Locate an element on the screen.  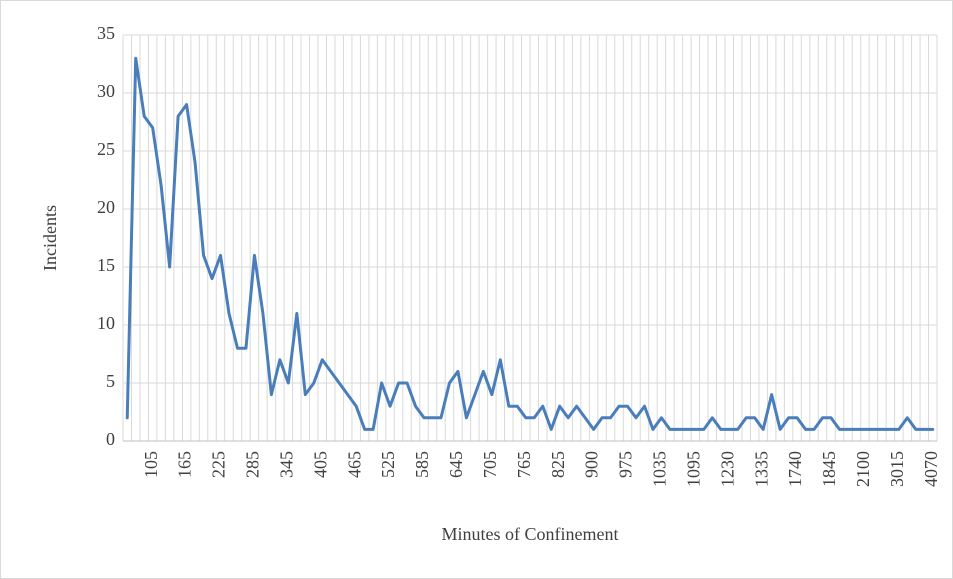
x-tick-label: 2100 is located at coordinates (863, 469).